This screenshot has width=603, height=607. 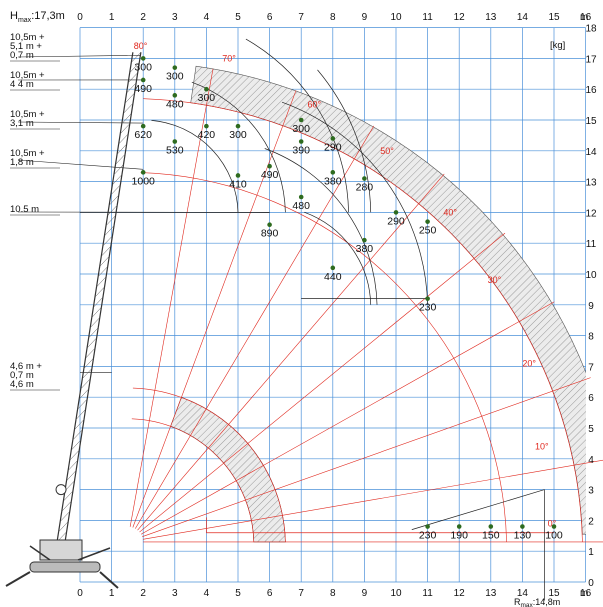 What do you see at coordinates (301, 206) in the screenshot?
I see `load-value: 480` at bounding box center [301, 206].